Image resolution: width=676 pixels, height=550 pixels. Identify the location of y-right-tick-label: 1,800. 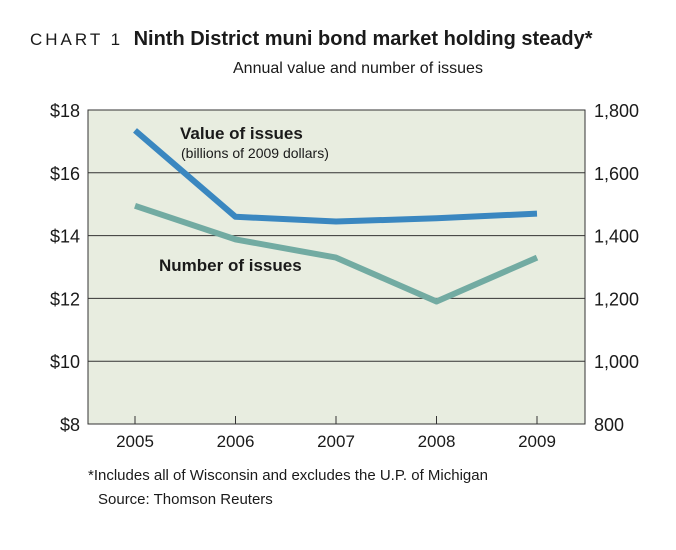
(616, 111).